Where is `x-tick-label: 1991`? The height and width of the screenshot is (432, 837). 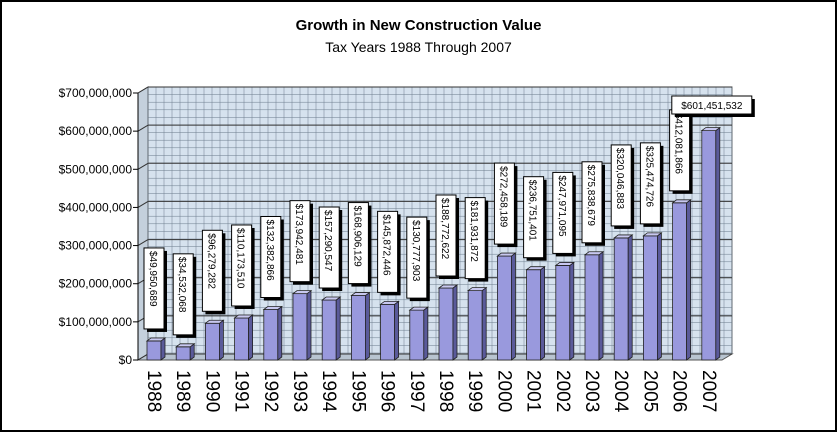 x-tick-label: 1991 is located at coordinates (241, 391).